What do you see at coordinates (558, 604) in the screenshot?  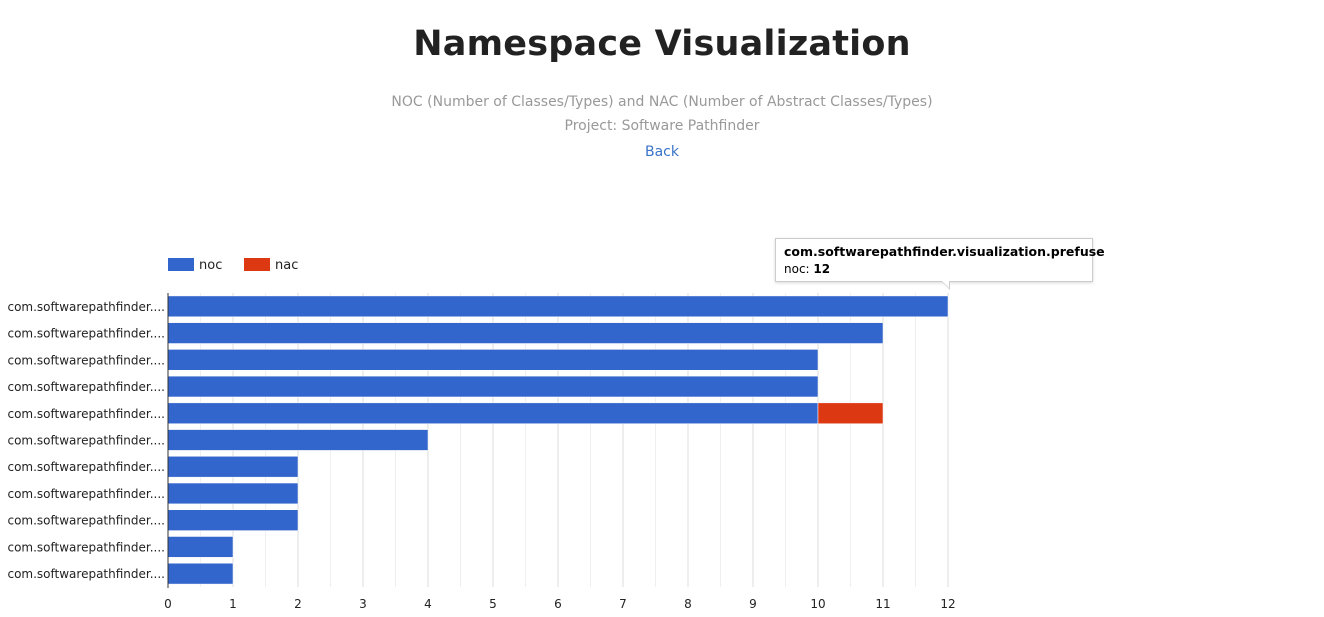 I see `x-tick-label: 6` at bounding box center [558, 604].